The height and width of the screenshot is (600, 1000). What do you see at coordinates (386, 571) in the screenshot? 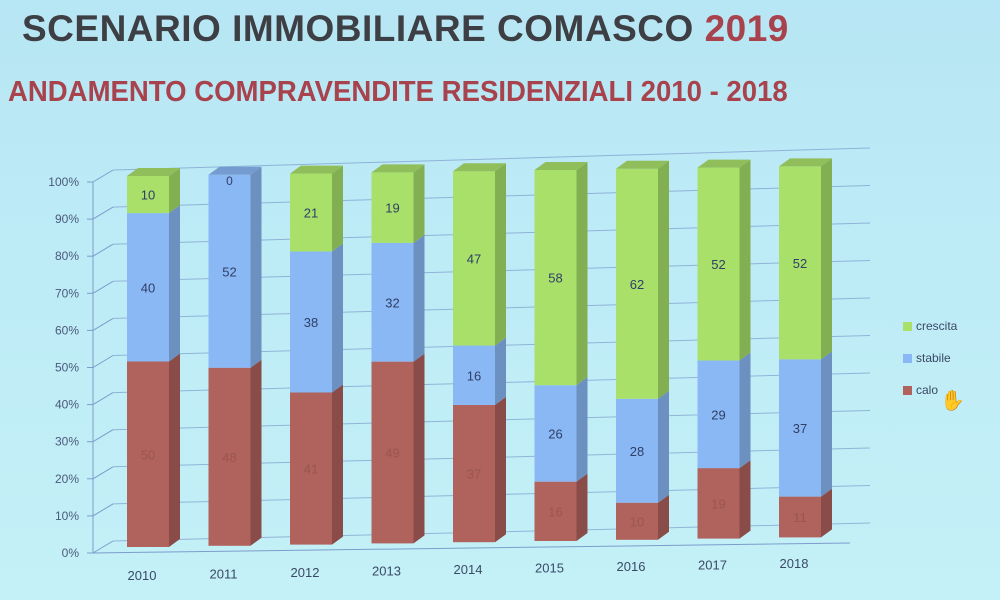
I see `x-tick-label: 2013` at bounding box center [386, 571].